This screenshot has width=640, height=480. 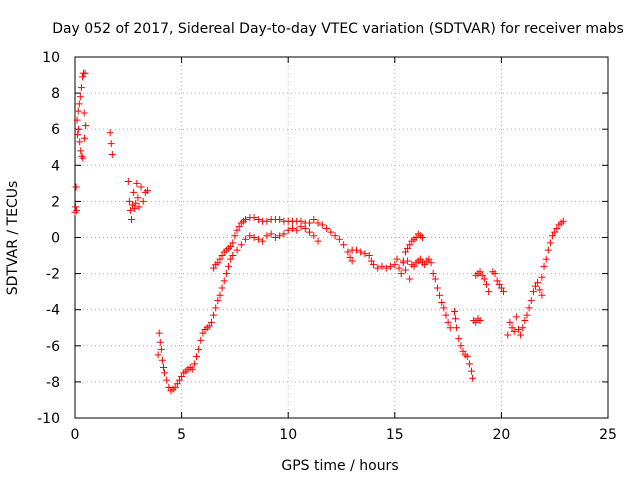 I want to click on x-tick-label: 0, so click(x=75, y=435).